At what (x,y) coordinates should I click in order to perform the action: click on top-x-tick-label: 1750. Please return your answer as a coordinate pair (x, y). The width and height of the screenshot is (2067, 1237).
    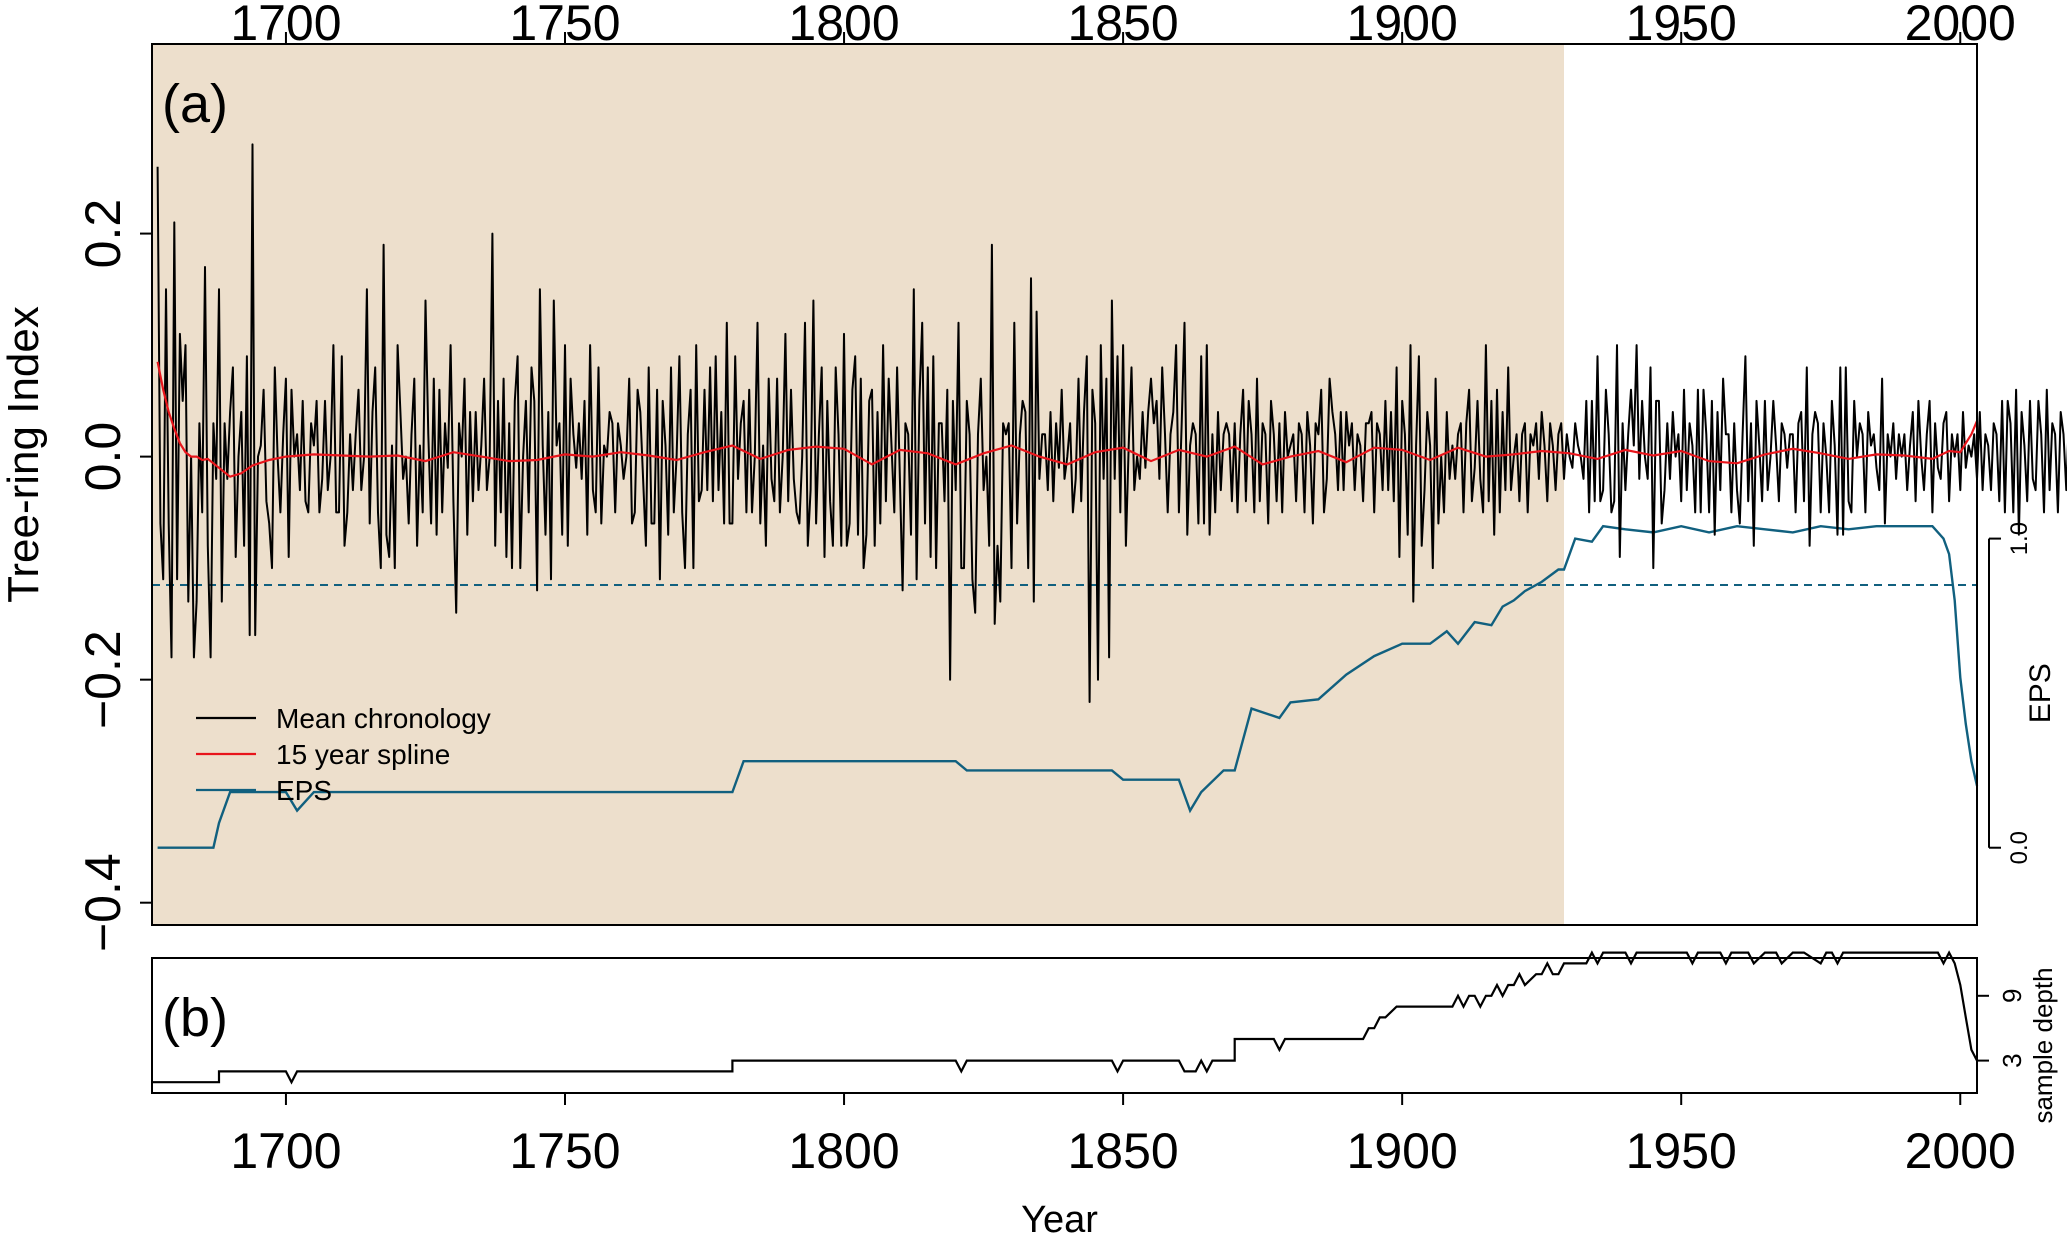
    Looking at the image, I should click on (564, 25).